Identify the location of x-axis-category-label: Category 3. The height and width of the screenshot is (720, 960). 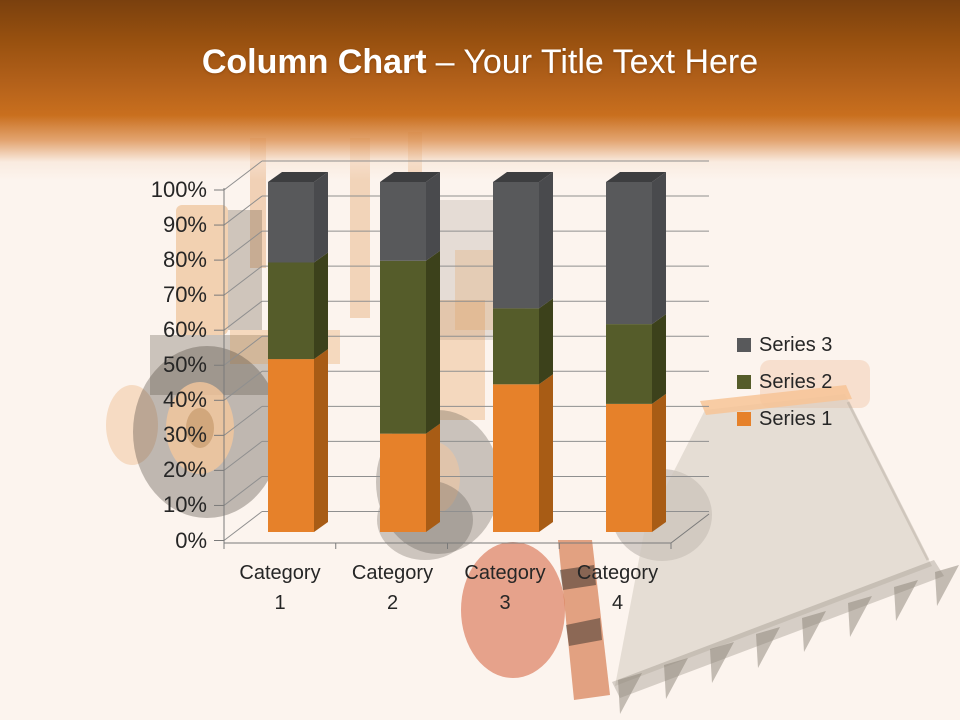
(505, 588).